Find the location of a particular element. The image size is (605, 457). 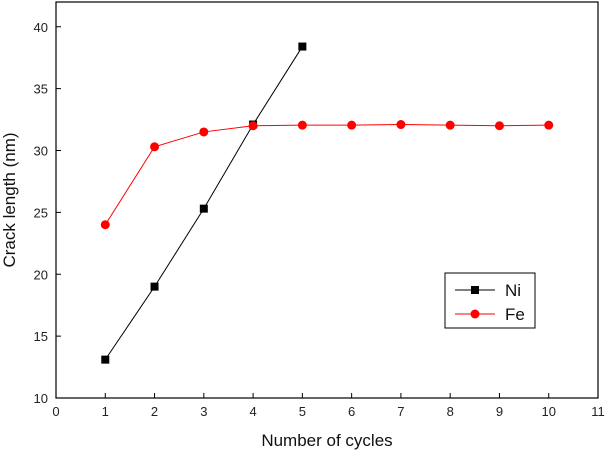

y-tick-label: 25 is located at coordinates (41, 212).